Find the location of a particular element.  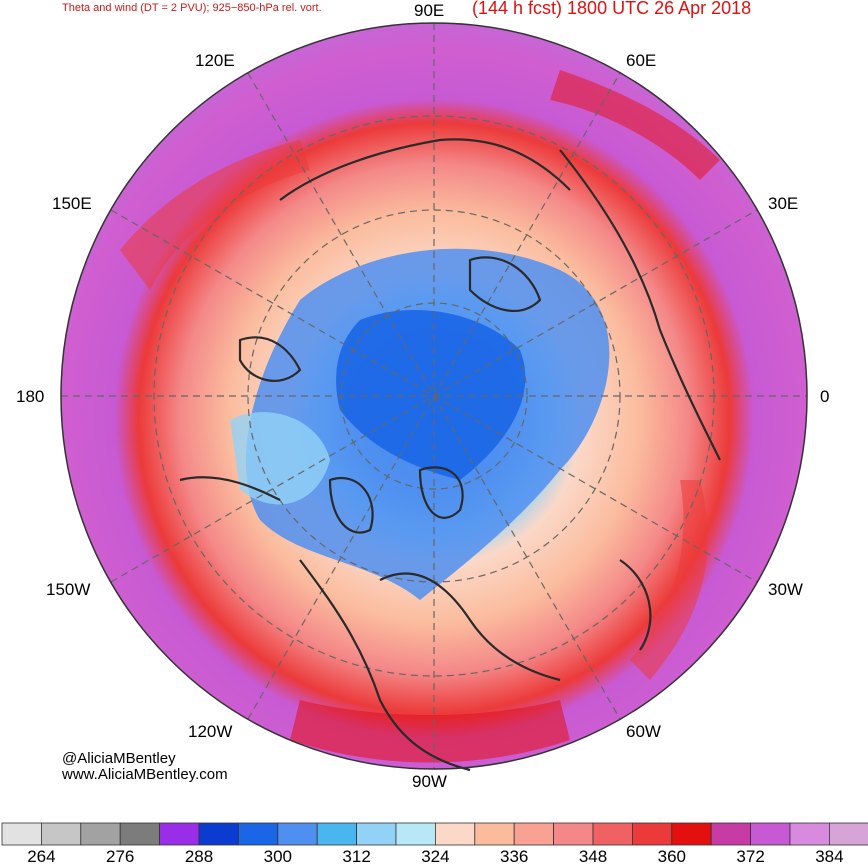

colorbar-tick-label: 264 is located at coordinates (41, 856).